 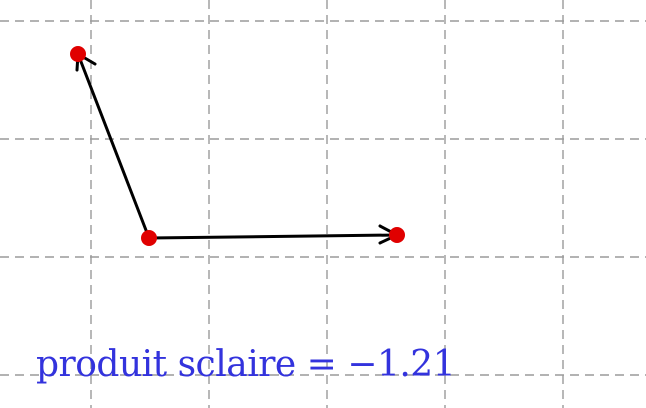 I want to click on dot-product-label: produit sclaire = −1.21, so click(x=246, y=364).